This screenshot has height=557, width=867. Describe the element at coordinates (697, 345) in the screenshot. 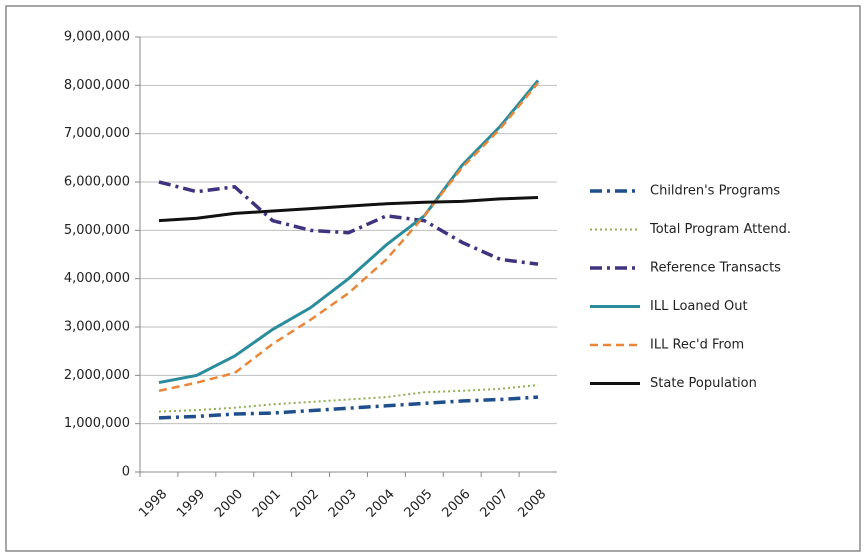

I see `legend-label: ILL Rec'd From` at that location.